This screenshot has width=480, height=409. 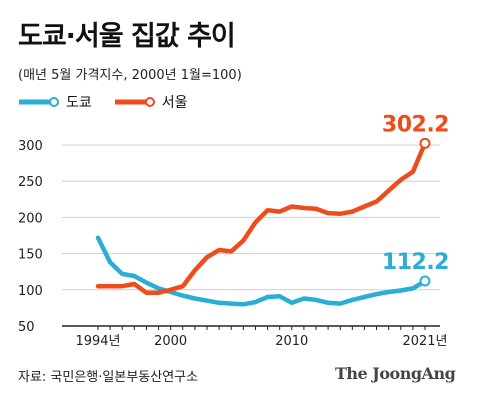 I want to click on chart-subtitle: (매년 5월 가격지수, 2000년 1월=100), so click(x=130, y=75).